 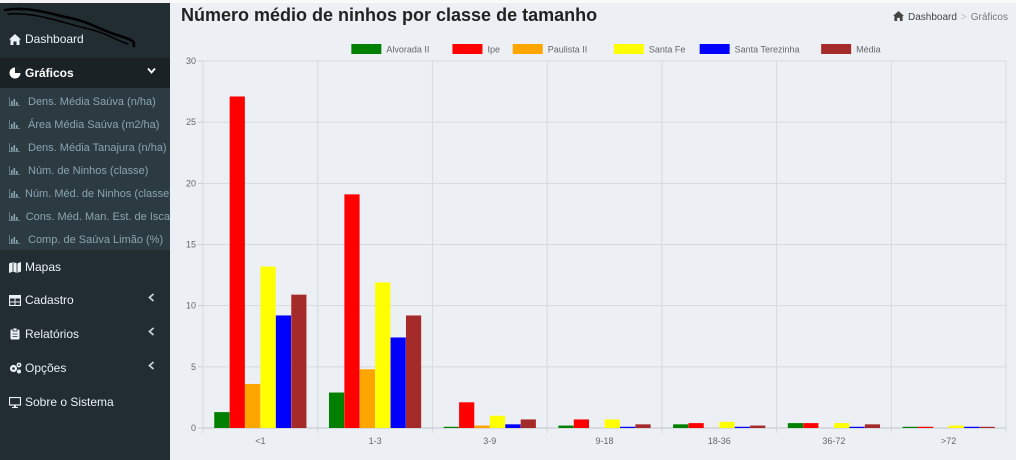 What do you see at coordinates (96, 239) in the screenshot?
I see `submenu-item-label: Comp. de Saúva Limão (%)` at bounding box center [96, 239].